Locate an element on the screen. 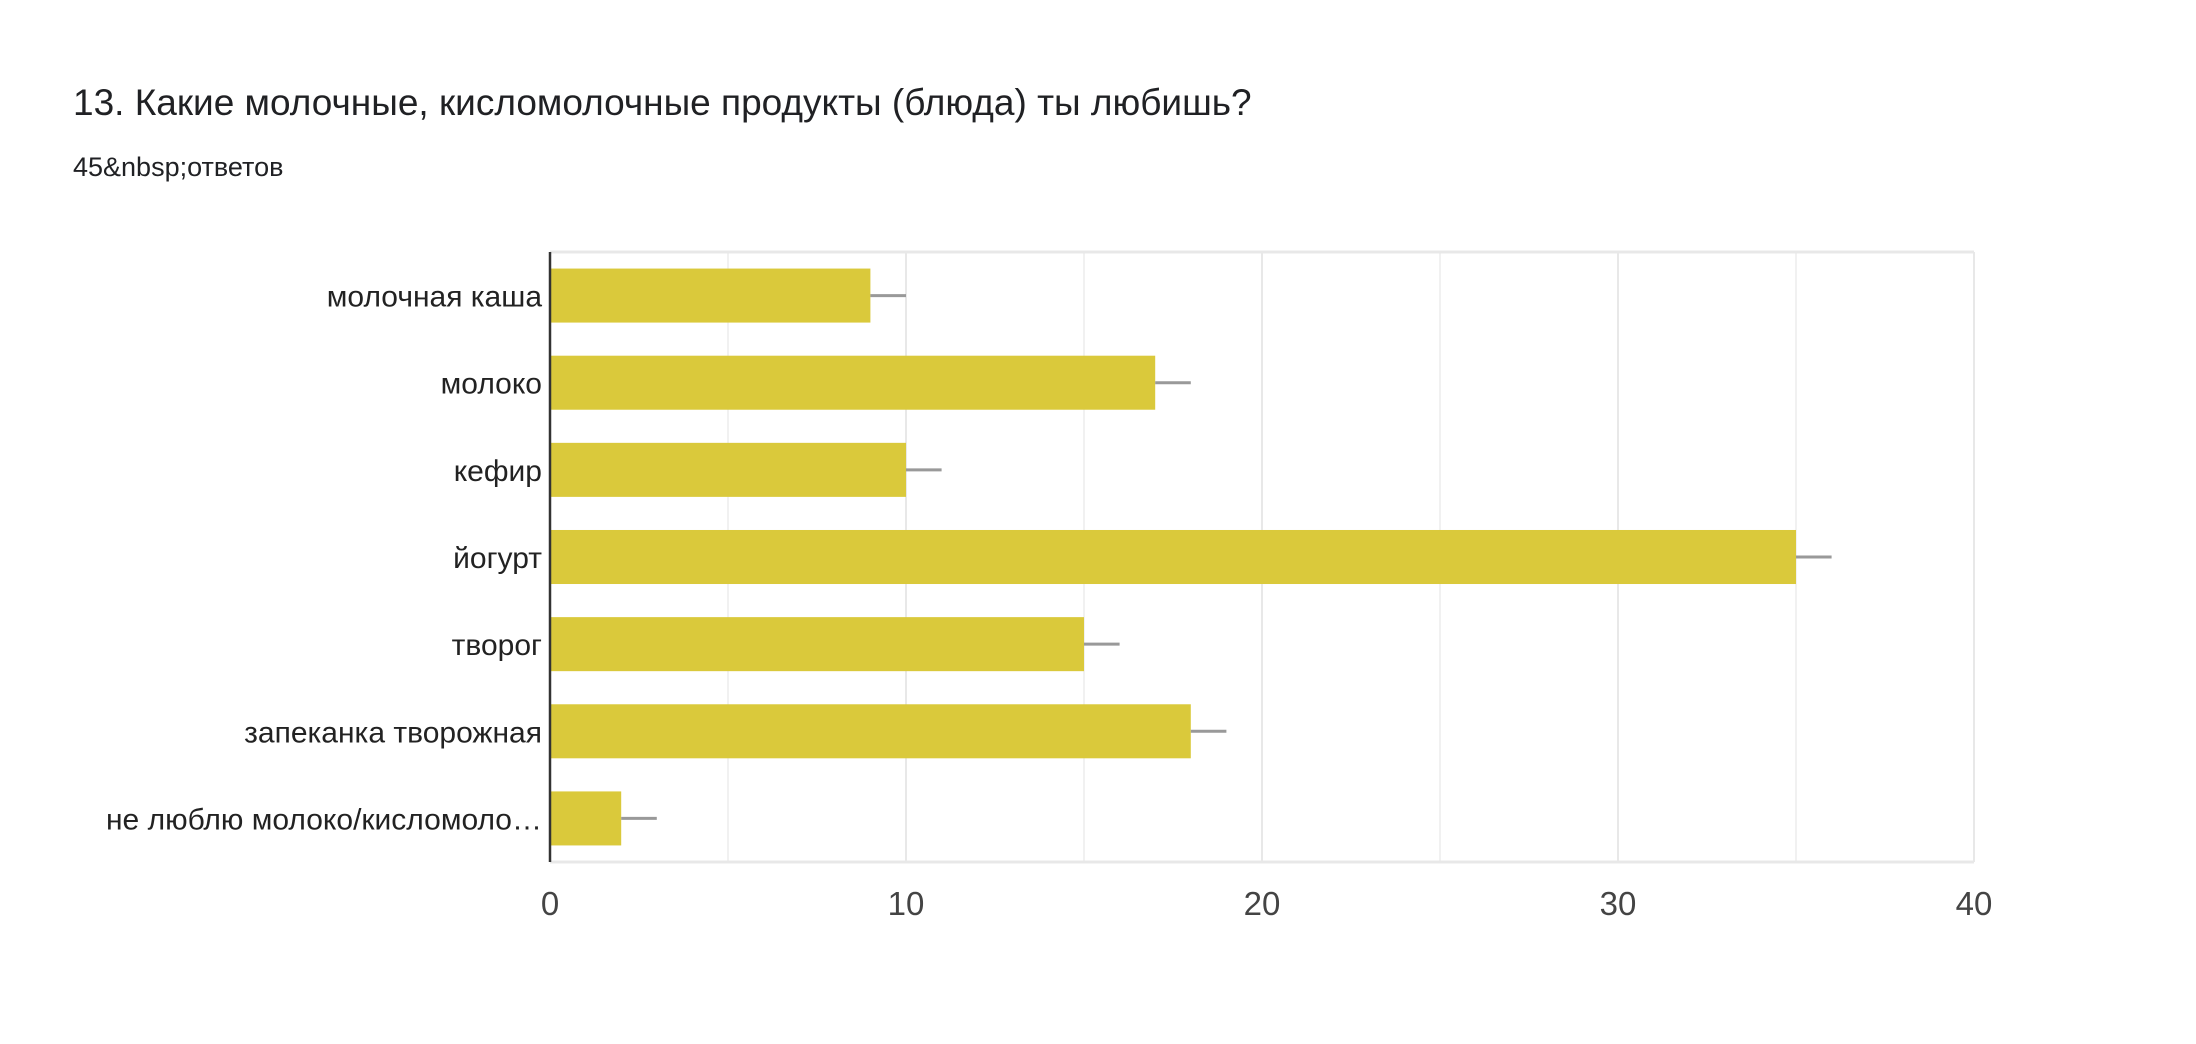 This screenshot has height=1044, width=2196. category-label: молоко is located at coordinates (491, 384).